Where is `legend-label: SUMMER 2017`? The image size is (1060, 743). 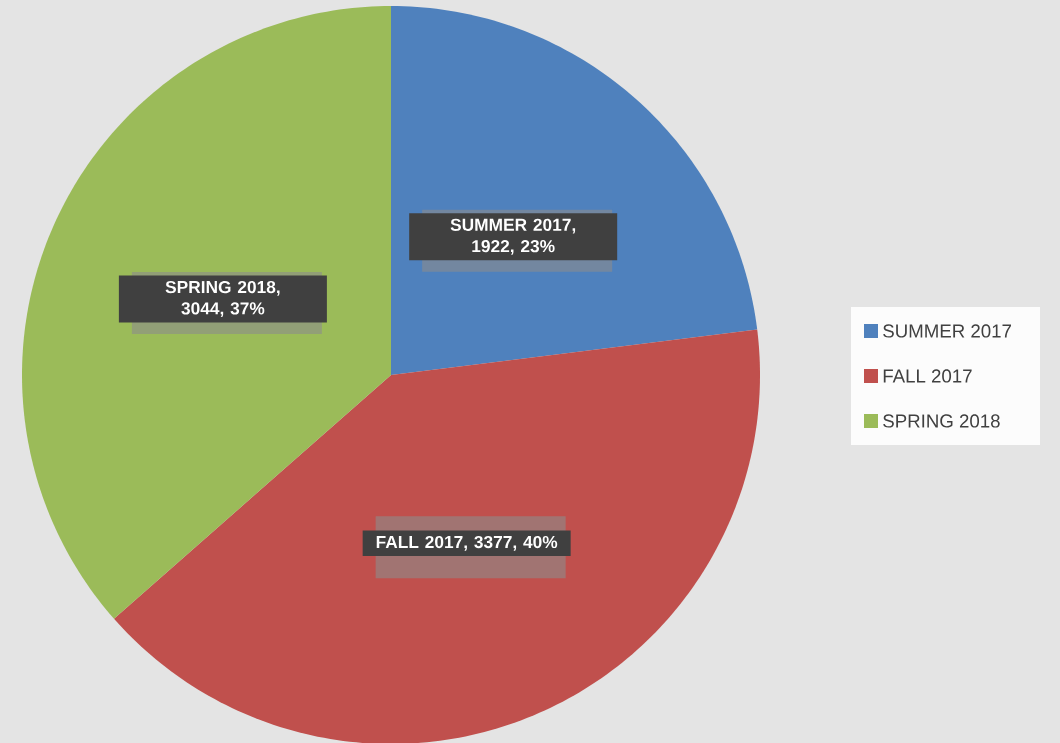
legend-label: SUMMER 2017 is located at coordinates (947, 331).